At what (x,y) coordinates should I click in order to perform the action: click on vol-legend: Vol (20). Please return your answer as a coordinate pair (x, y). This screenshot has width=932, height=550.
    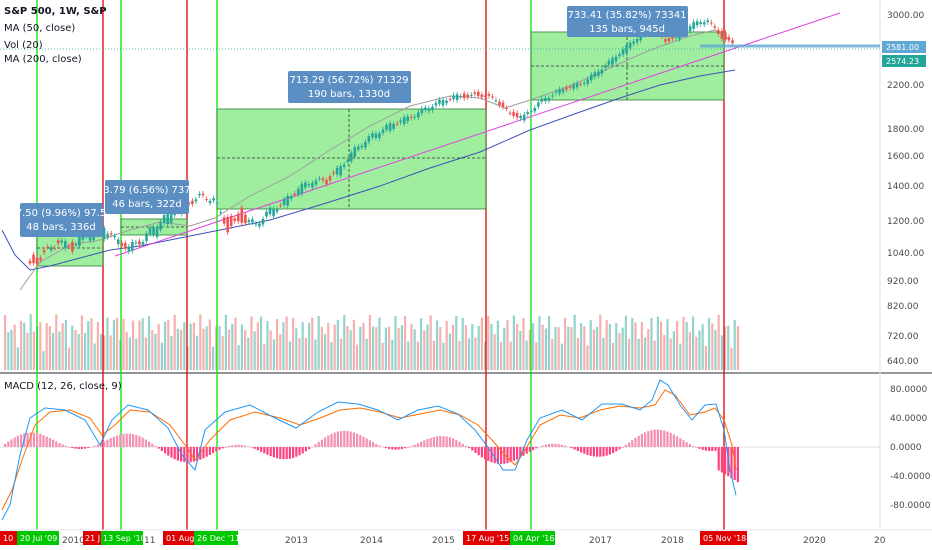
    Looking at the image, I should click on (23, 45).